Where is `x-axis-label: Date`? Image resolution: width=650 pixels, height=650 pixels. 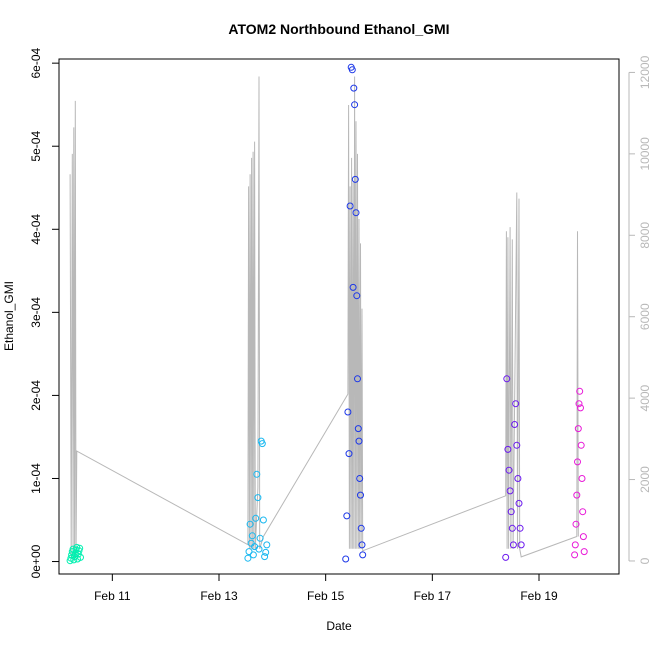
x-axis-label: Date is located at coordinates (339, 626).